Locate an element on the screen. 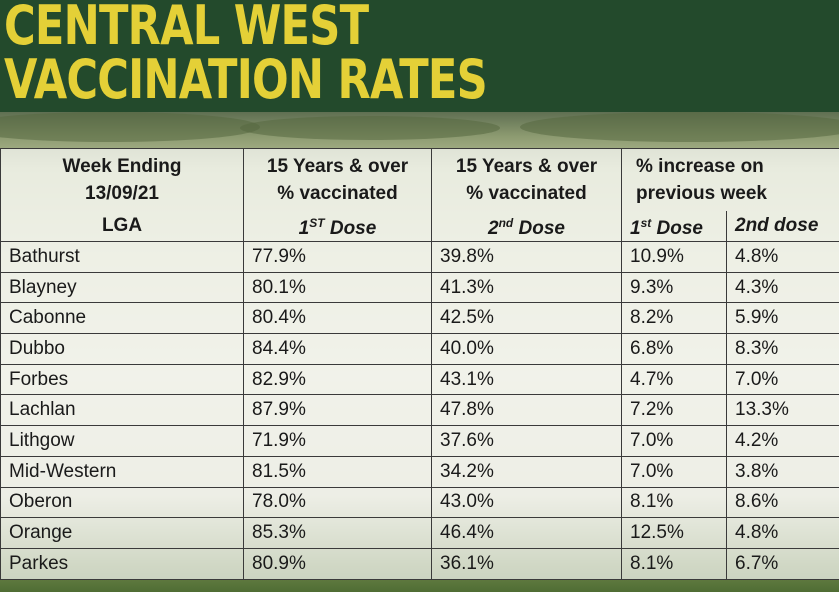 Image resolution: width=839 pixels, height=592 pixels. increase-second-dose-cell: 7.0% is located at coordinates (782, 379).